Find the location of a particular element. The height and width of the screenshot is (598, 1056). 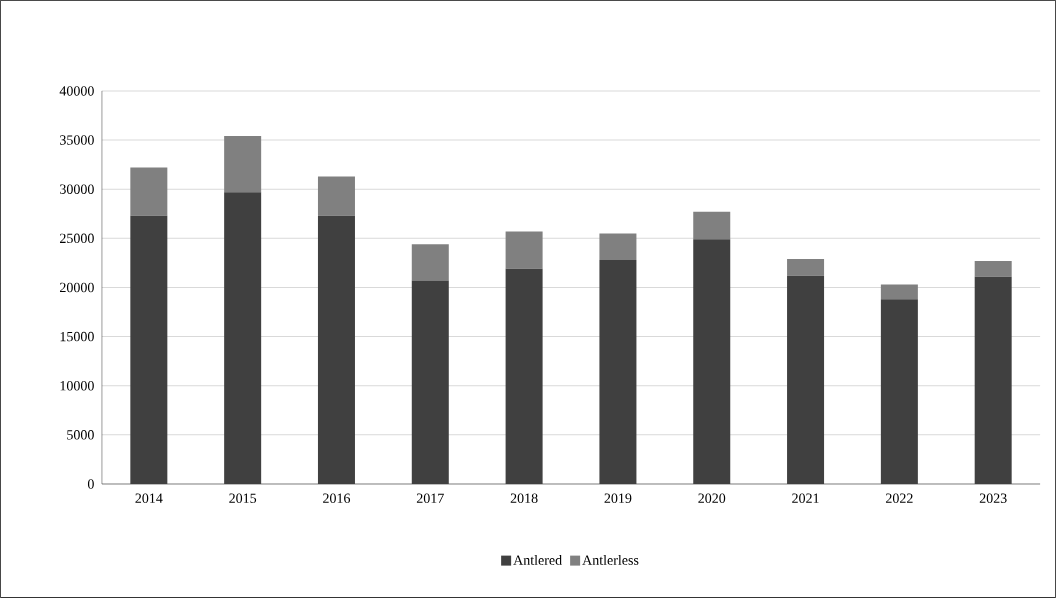

x-tick-label: 2019 is located at coordinates (618, 498).